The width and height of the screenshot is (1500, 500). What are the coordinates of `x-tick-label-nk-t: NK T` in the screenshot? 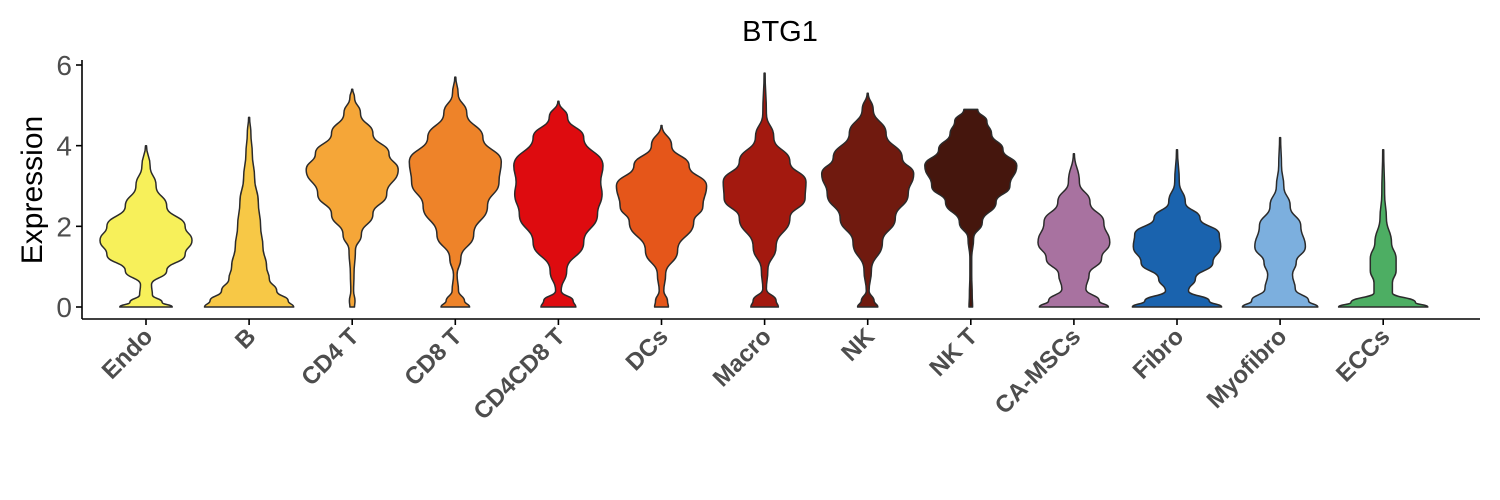 It's located at (953, 352).